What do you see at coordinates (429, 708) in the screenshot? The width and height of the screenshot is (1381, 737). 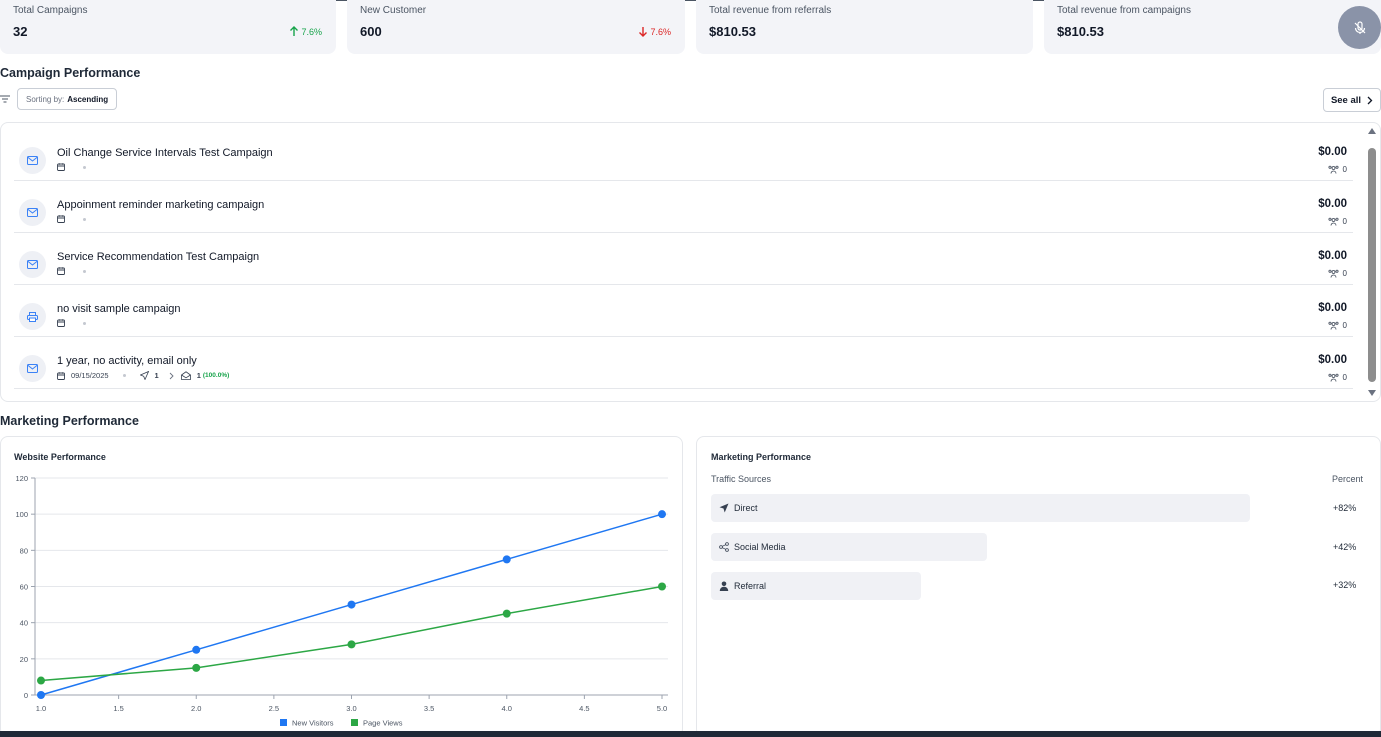 I see `x-tick-label: 3.5` at bounding box center [429, 708].